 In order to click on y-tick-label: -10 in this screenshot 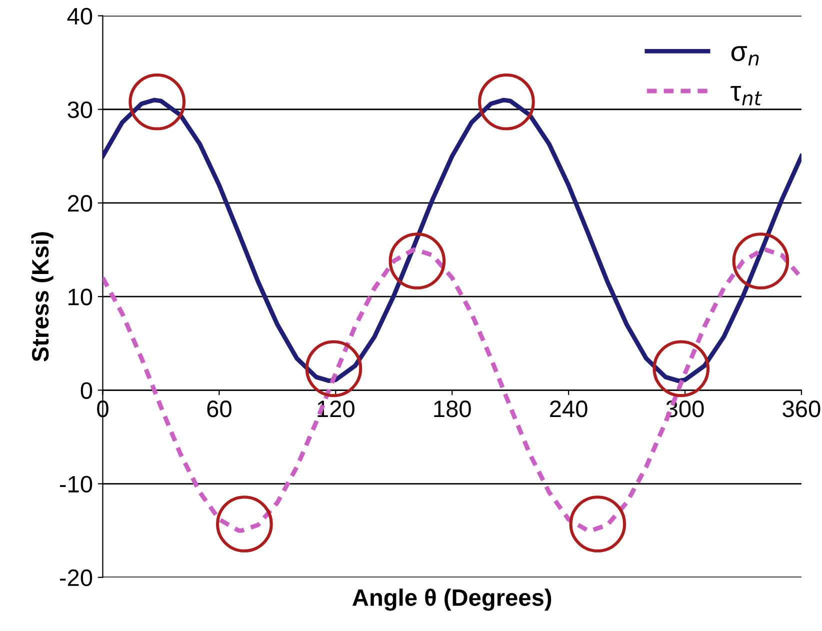, I will do `click(76, 484)`.